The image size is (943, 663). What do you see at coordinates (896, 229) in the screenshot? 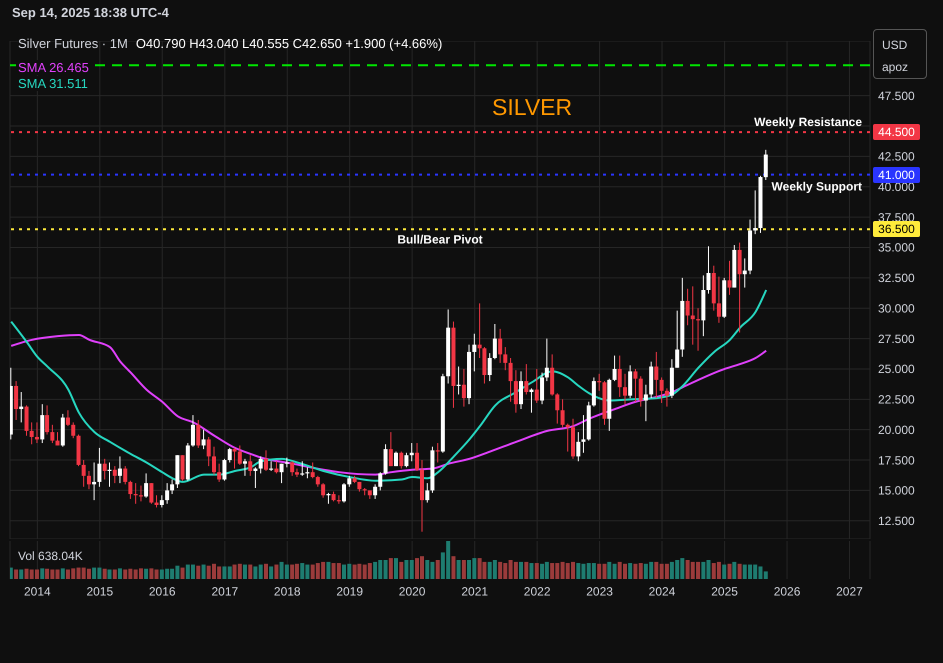
I see `text: 36.500` at bounding box center [896, 229].